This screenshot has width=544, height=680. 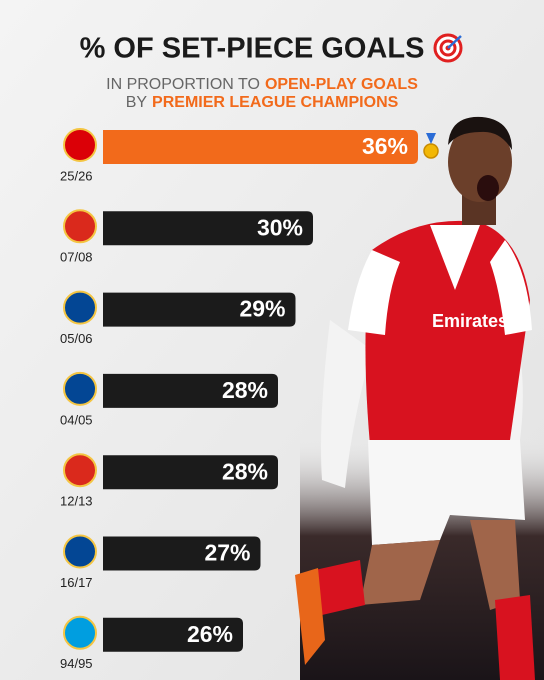 I want to click on season-label: 94/95, so click(x=76, y=663).